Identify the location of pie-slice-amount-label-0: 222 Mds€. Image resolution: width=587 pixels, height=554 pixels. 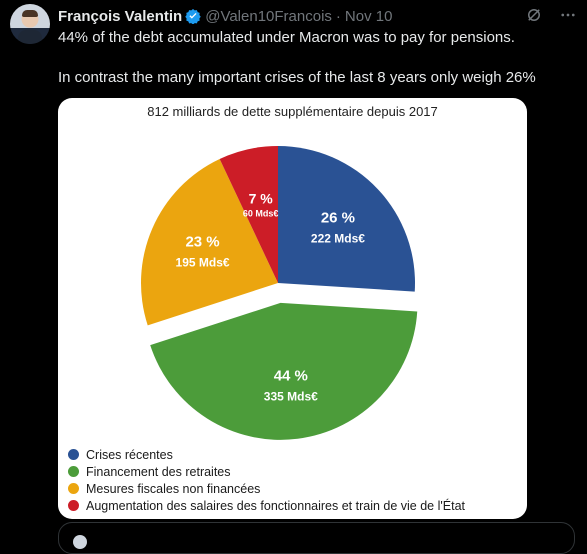
(338, 239).